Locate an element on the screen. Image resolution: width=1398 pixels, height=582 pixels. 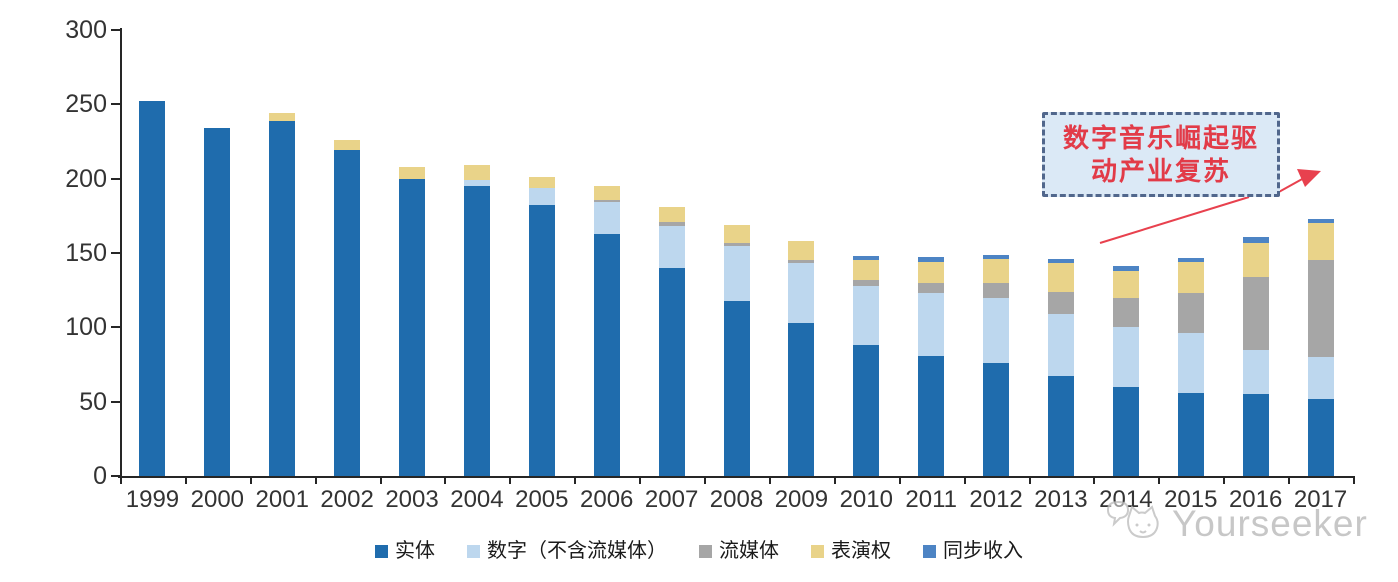
x-axis-label-2010: 2010 is located at coordinates (866, 499).